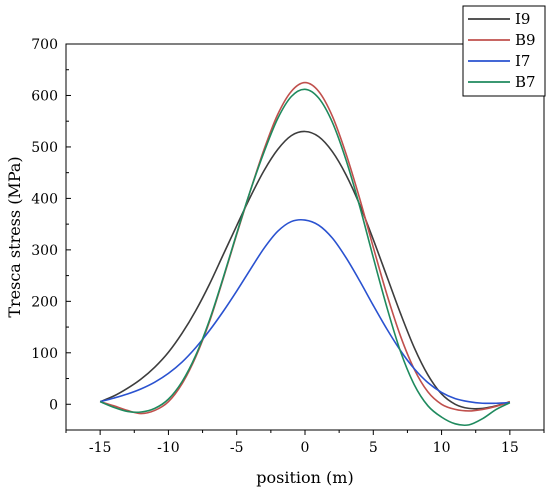 This screenshot has width=550, height=493. I want to click on x-tick-label: 0, so click(305, 448).